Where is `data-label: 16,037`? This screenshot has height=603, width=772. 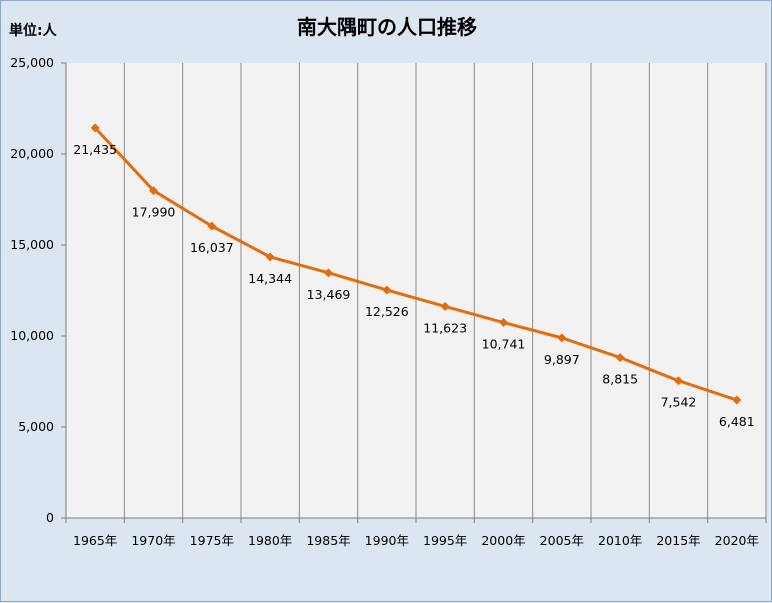
data-label: 16,037 is located at coordinates (212, 247).